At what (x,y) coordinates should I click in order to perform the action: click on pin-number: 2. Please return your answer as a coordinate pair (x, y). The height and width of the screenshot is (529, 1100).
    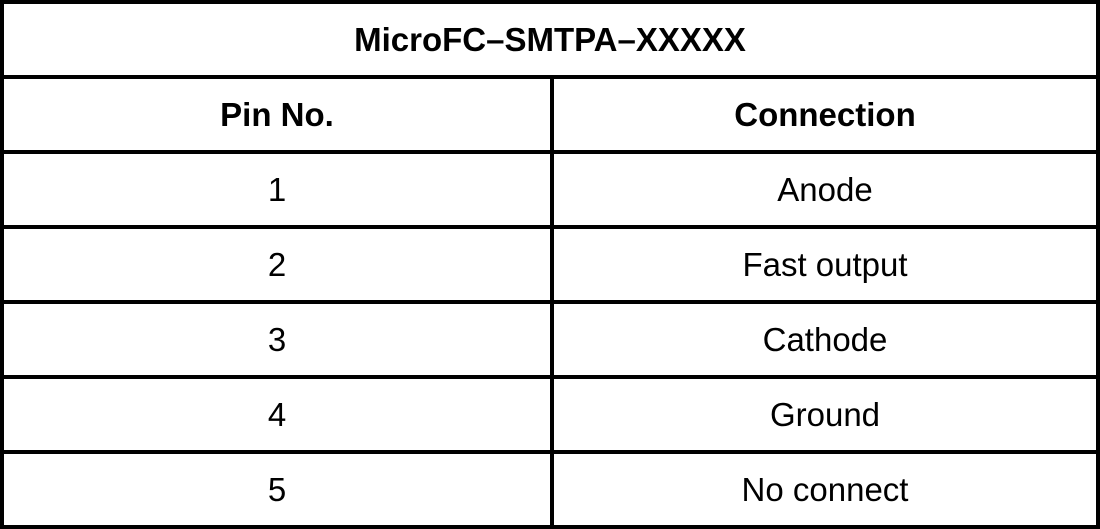
    Looking at the image, I should click on (277, 264).